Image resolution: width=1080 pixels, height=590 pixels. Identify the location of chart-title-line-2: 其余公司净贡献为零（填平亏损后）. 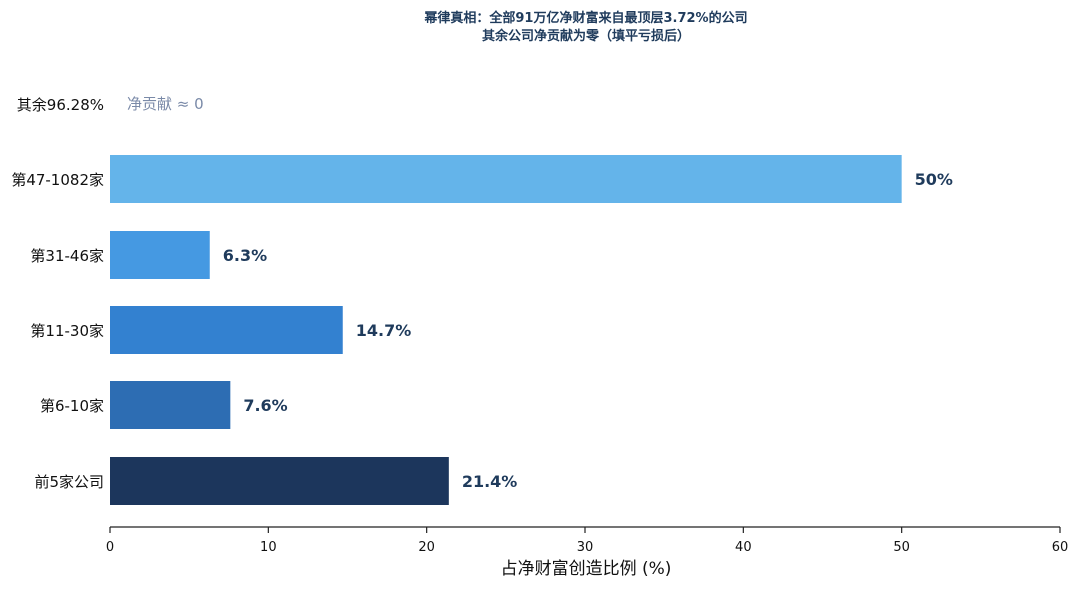
(586, 36).